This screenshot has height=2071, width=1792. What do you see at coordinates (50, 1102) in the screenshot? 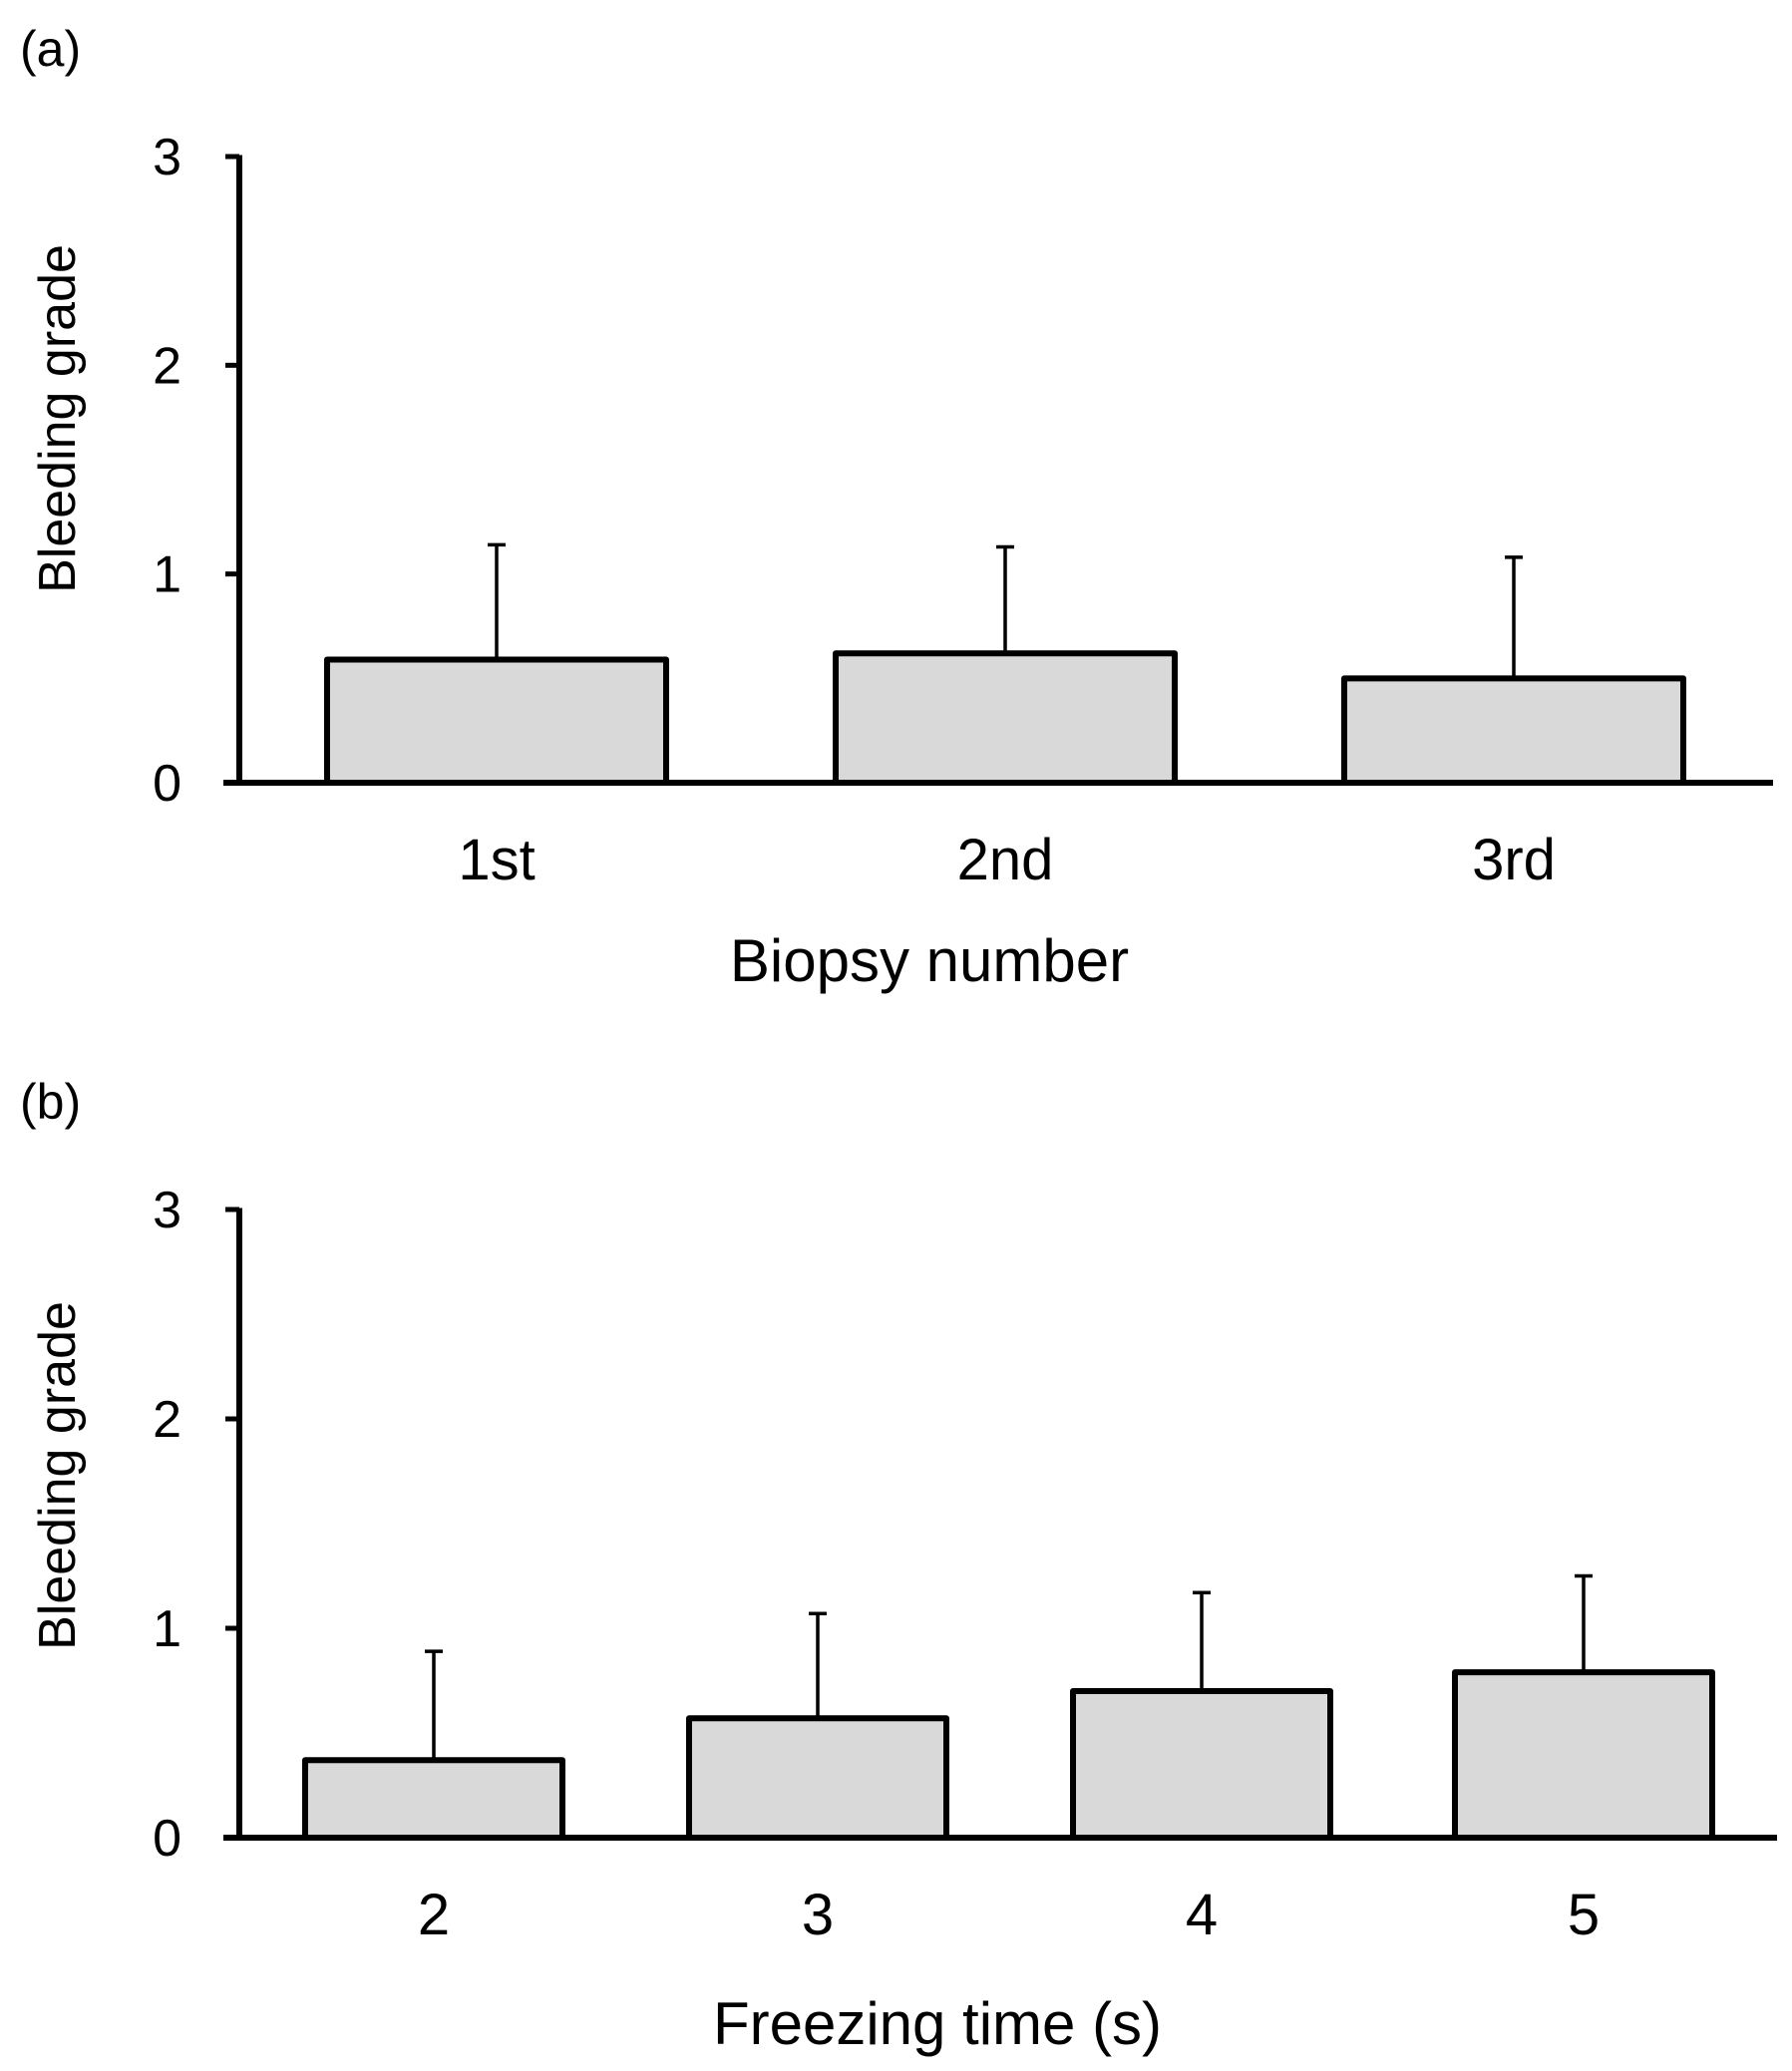
I see `panel-label-b: (b)` at bounding box center [50, 1102].